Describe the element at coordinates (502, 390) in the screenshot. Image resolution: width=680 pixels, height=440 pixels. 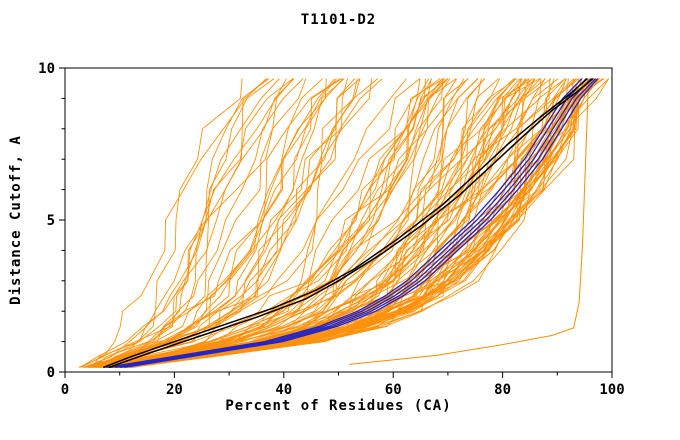
I see `x-tick-label: 80` at that location.